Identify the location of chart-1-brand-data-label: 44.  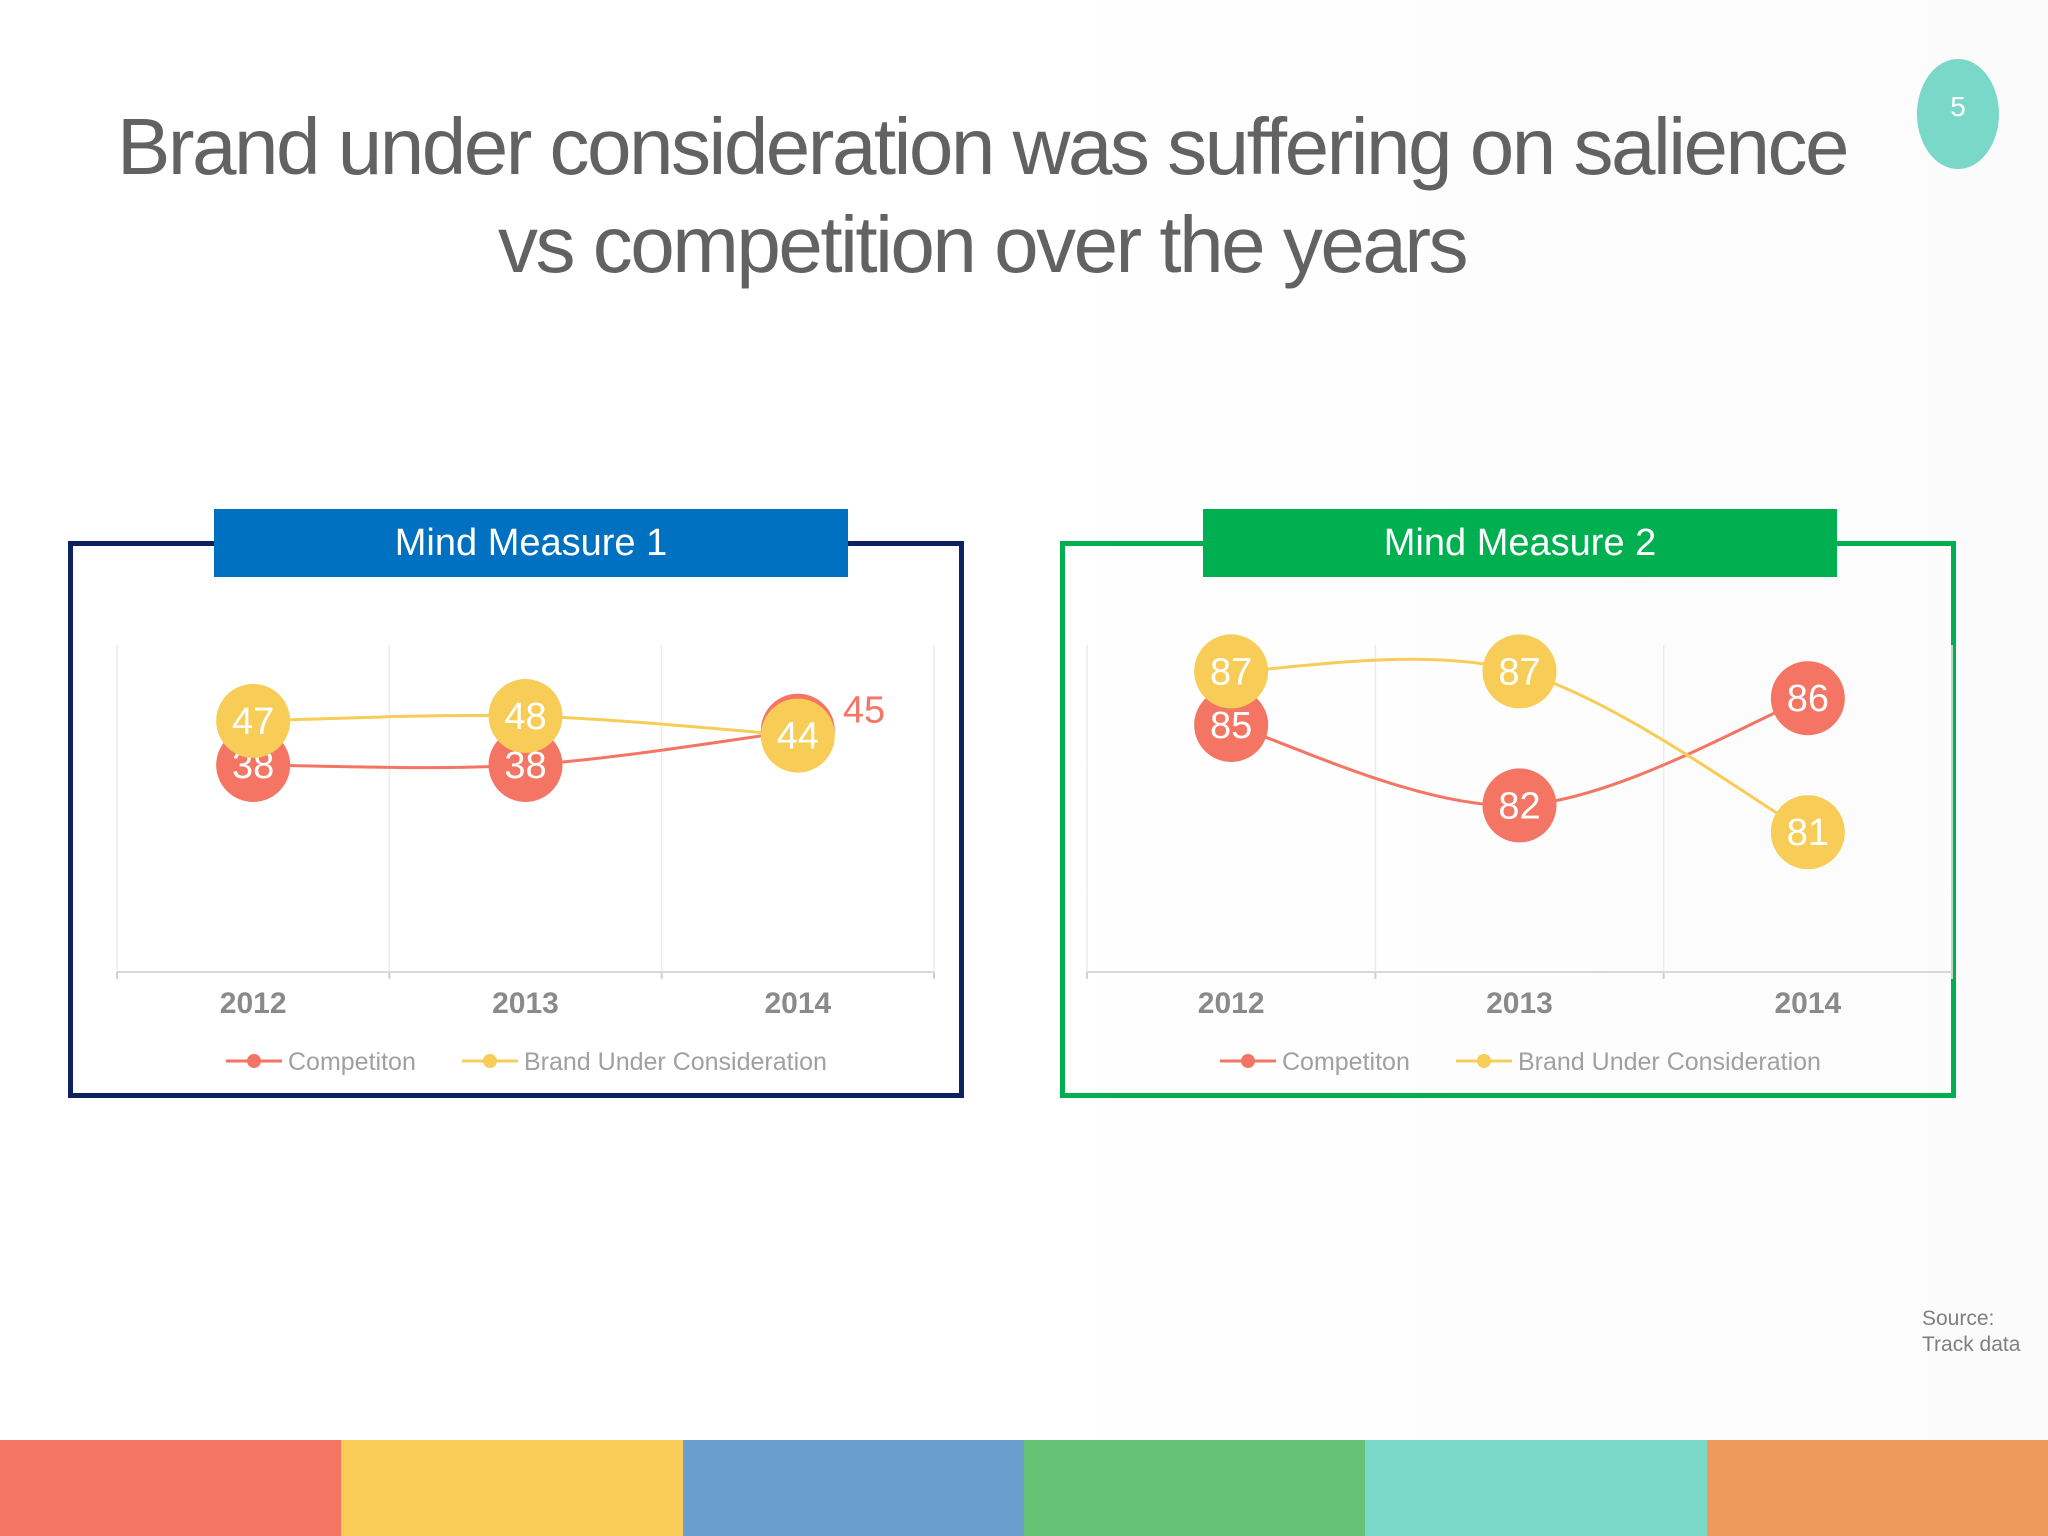
(798, 737).